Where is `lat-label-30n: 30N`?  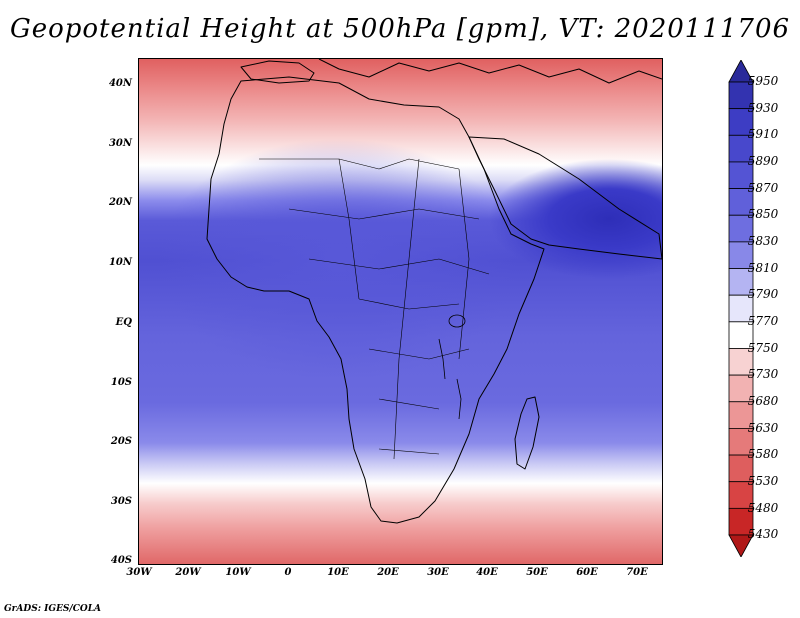
lat-label-30n: 30N is located at coordinates (120, 143).